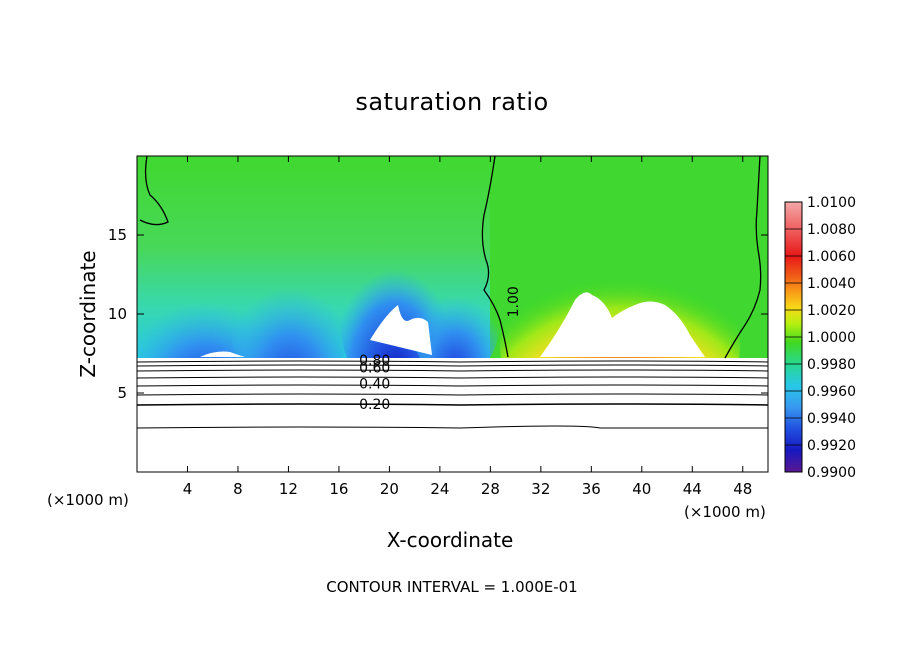 Image resolution: width=904 pixels, height=654 pixels. What do you see at coordinates (188, 489) in the screenshot?
I see `x-tick-label: 4` at bounding box center [188, 489].